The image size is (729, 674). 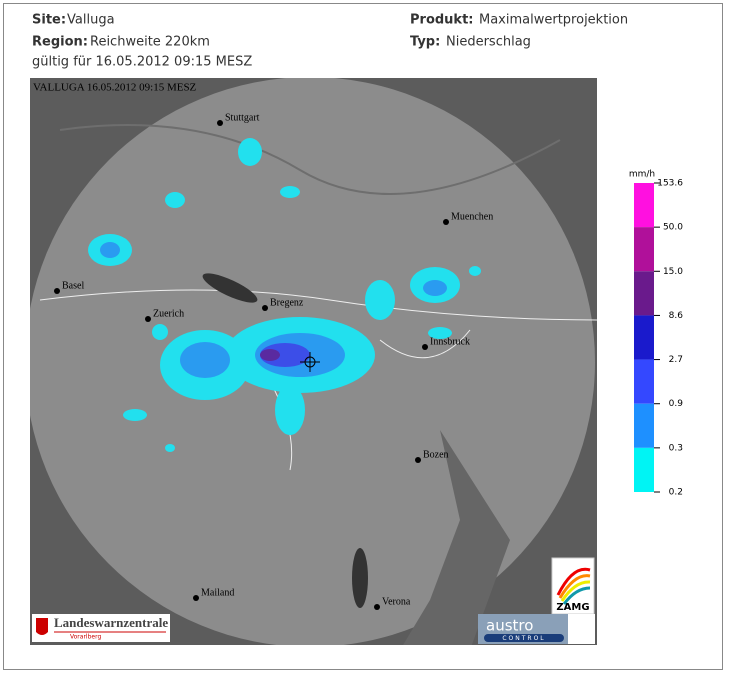 I want to click on legend-label: 0.9, so click(x=676, y=404).